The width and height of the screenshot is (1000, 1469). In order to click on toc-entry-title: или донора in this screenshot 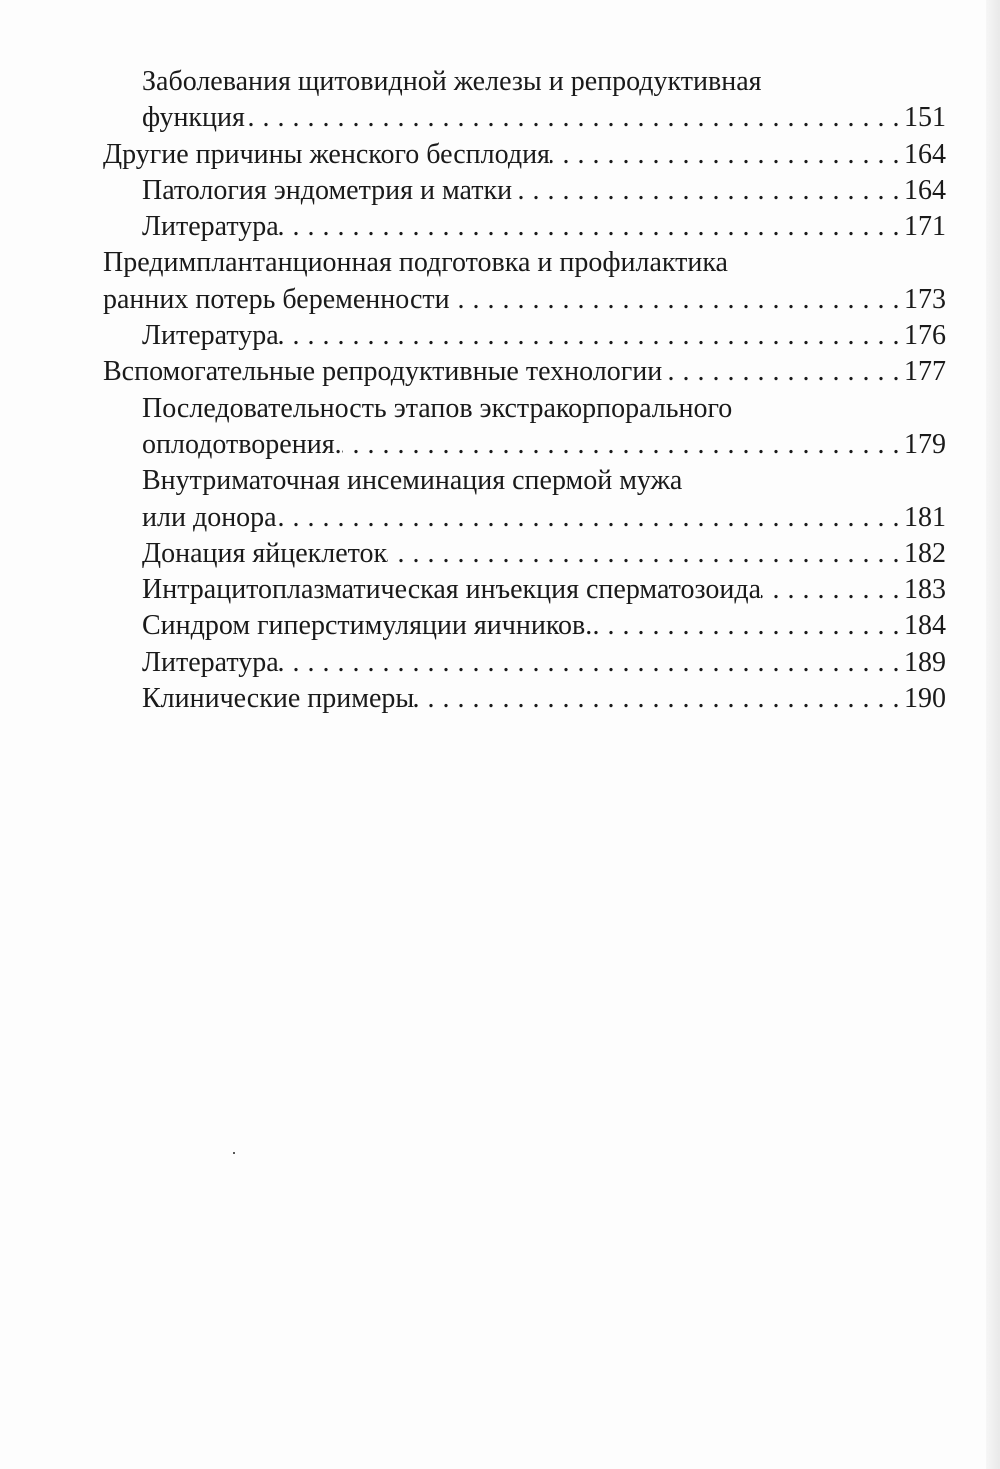, I will do `click(209, 517)`.